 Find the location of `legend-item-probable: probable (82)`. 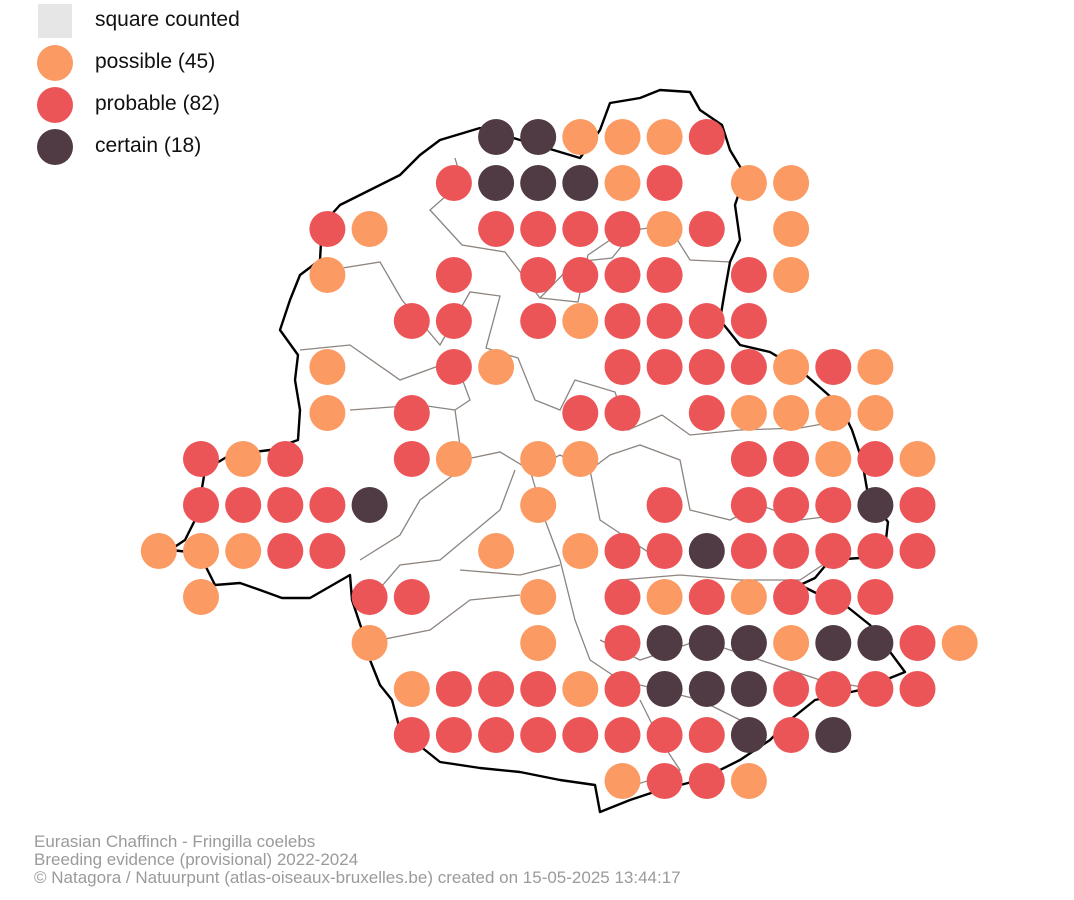

legend-item-probable: probable (82) is located at coordinates (196, 105).